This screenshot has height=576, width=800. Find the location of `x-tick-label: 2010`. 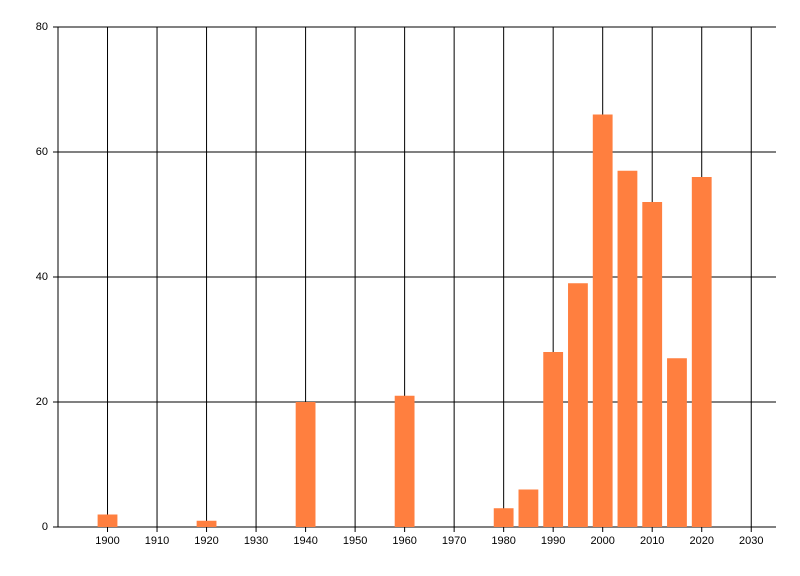

x-tick-label: 2010 is located at coordinates (652, 541).